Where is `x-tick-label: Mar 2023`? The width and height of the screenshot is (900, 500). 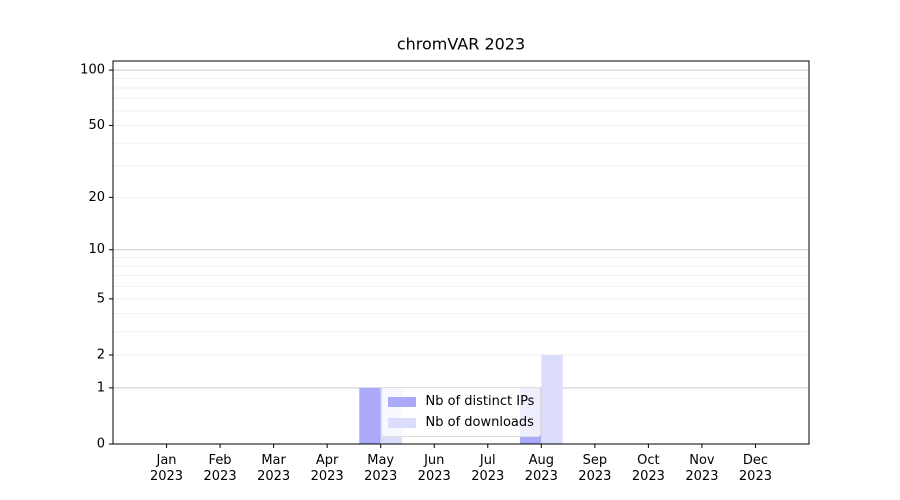
x-tick-label: Mar 2023 is located at coordinates (274, 468).